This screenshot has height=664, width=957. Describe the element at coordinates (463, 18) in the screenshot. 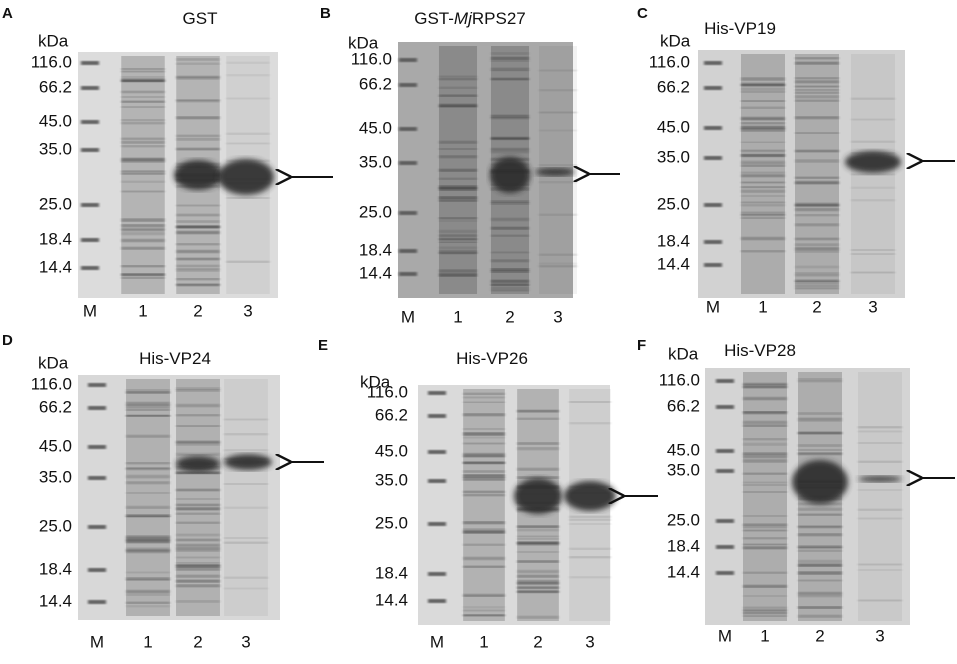

I see `title-part: Mj` at that location.